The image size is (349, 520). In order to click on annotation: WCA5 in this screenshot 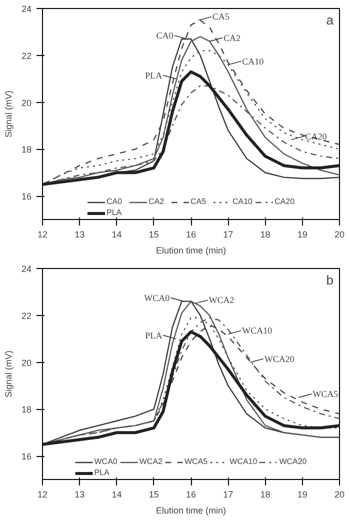, I will do `click(325, 393)`.